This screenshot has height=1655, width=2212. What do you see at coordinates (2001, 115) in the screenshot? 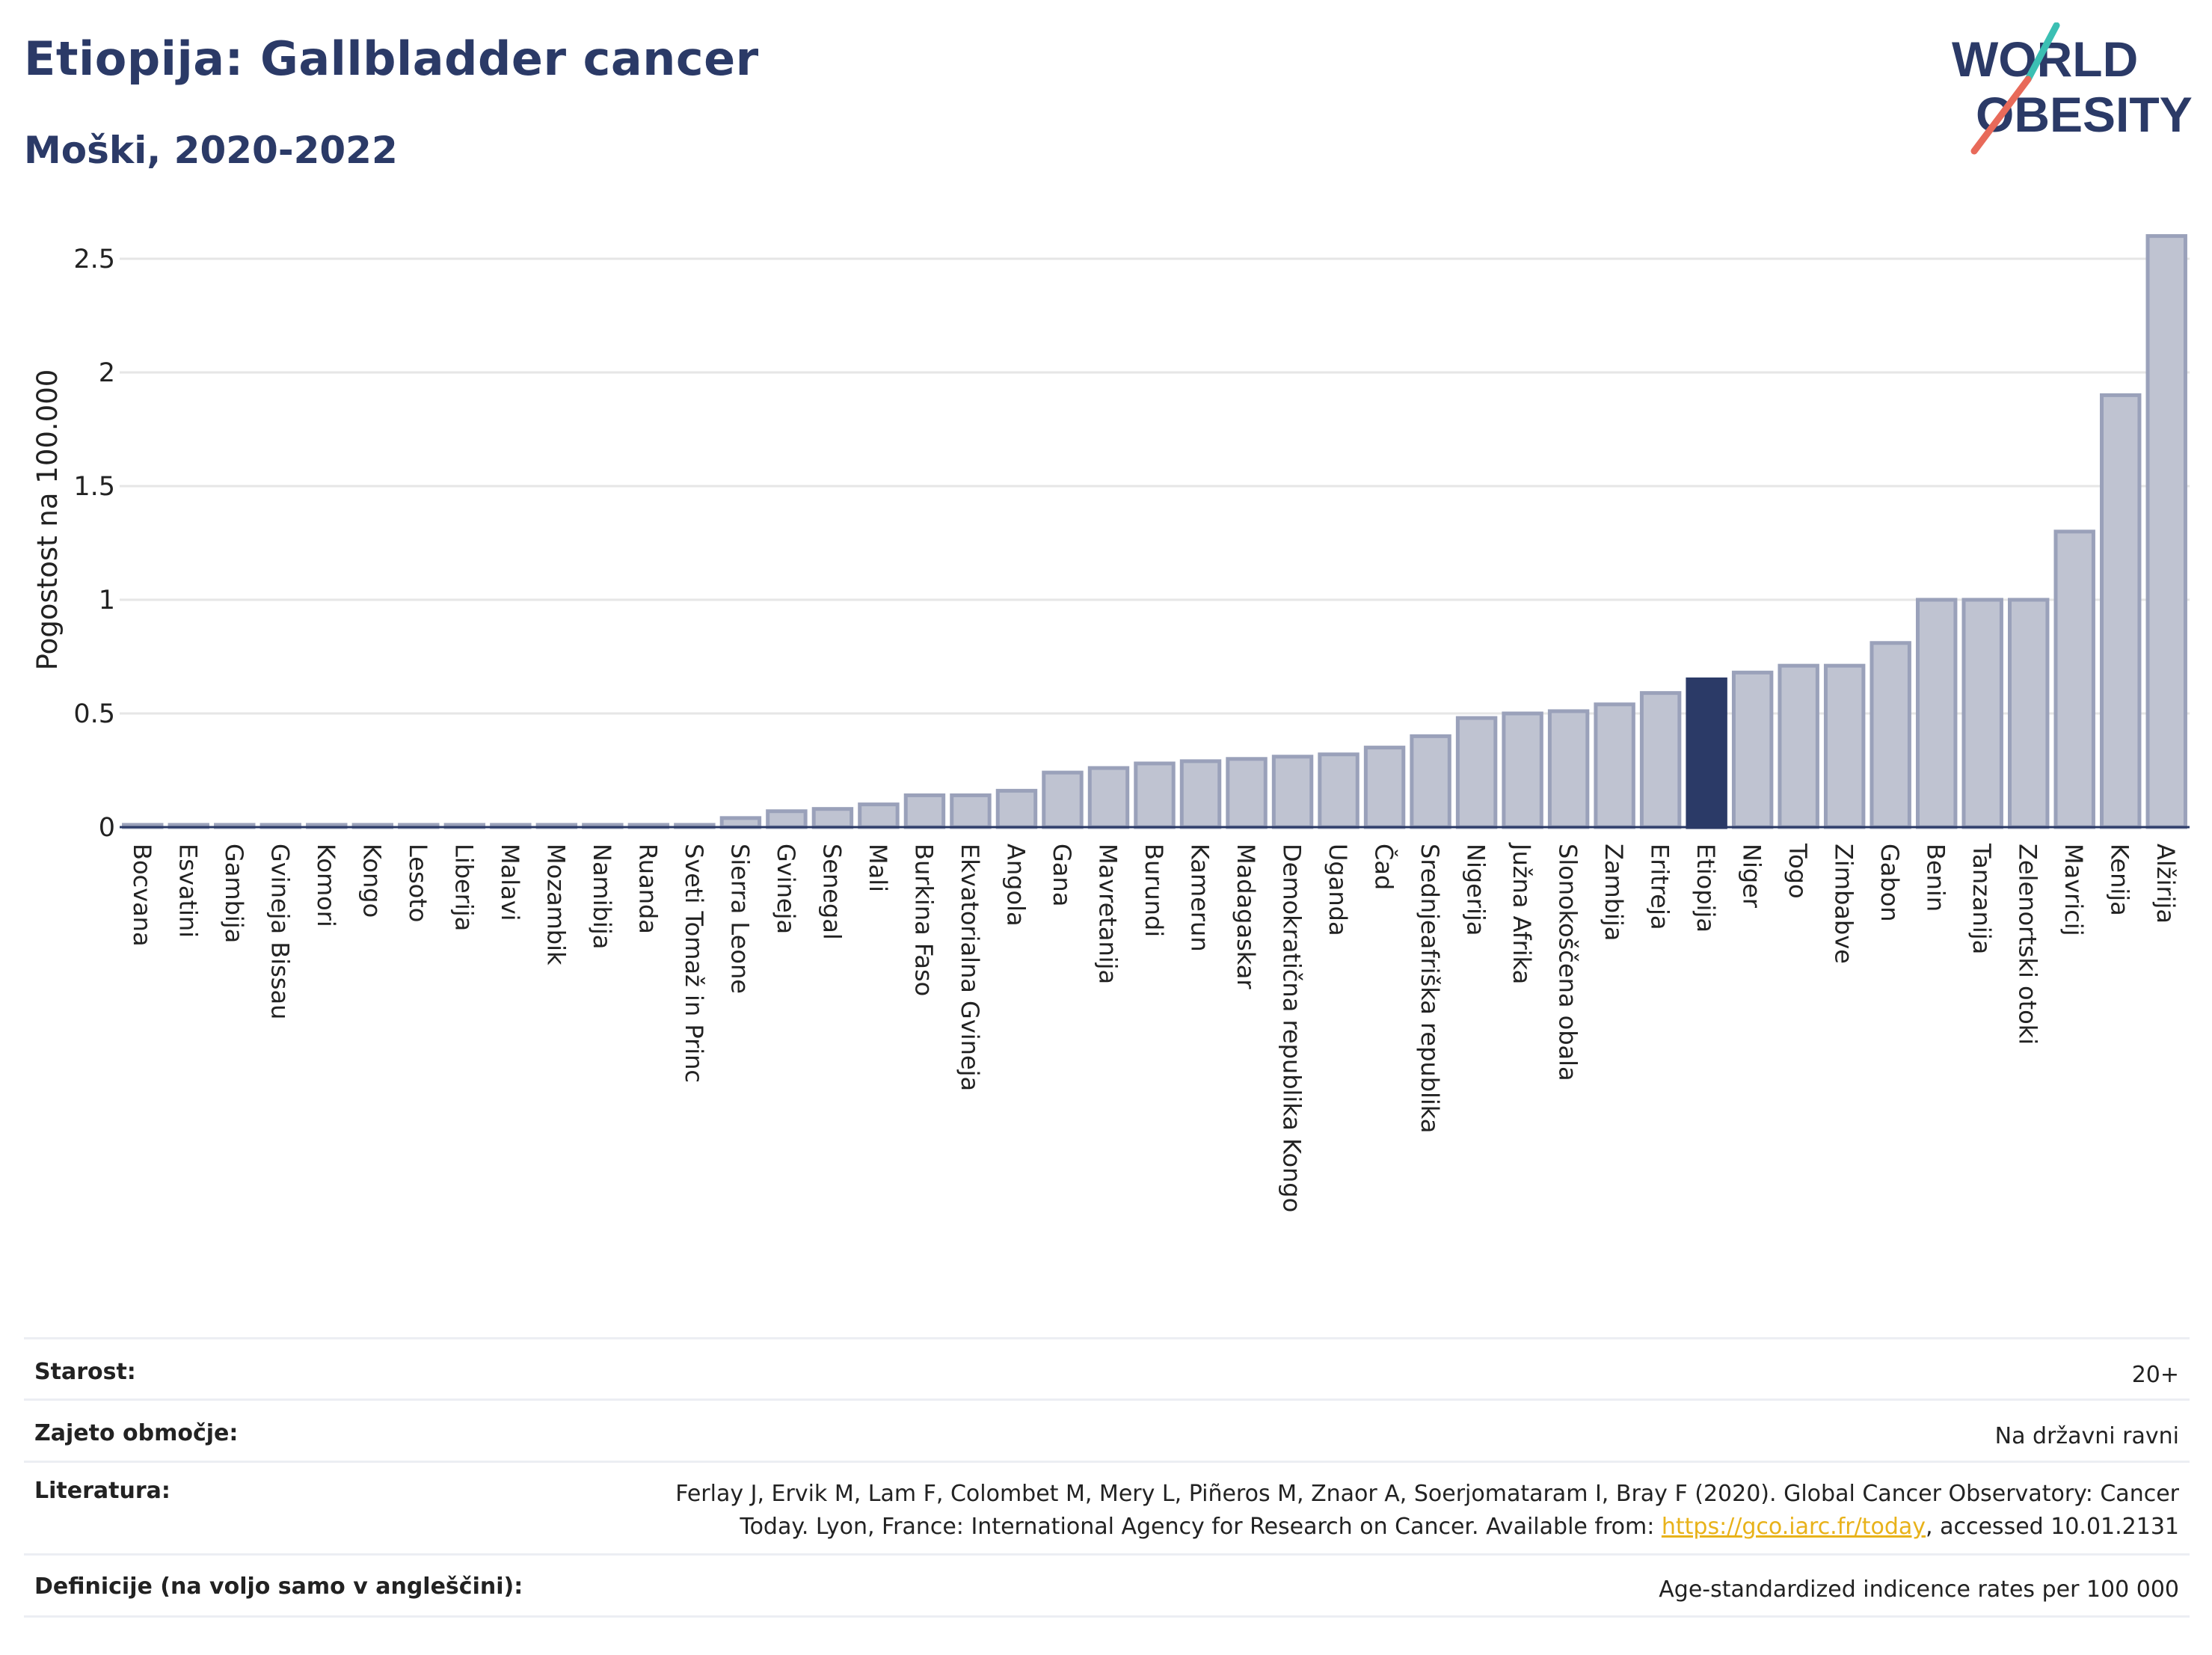
I see `logo-slash-coral` at bounding box center [2001, 115].